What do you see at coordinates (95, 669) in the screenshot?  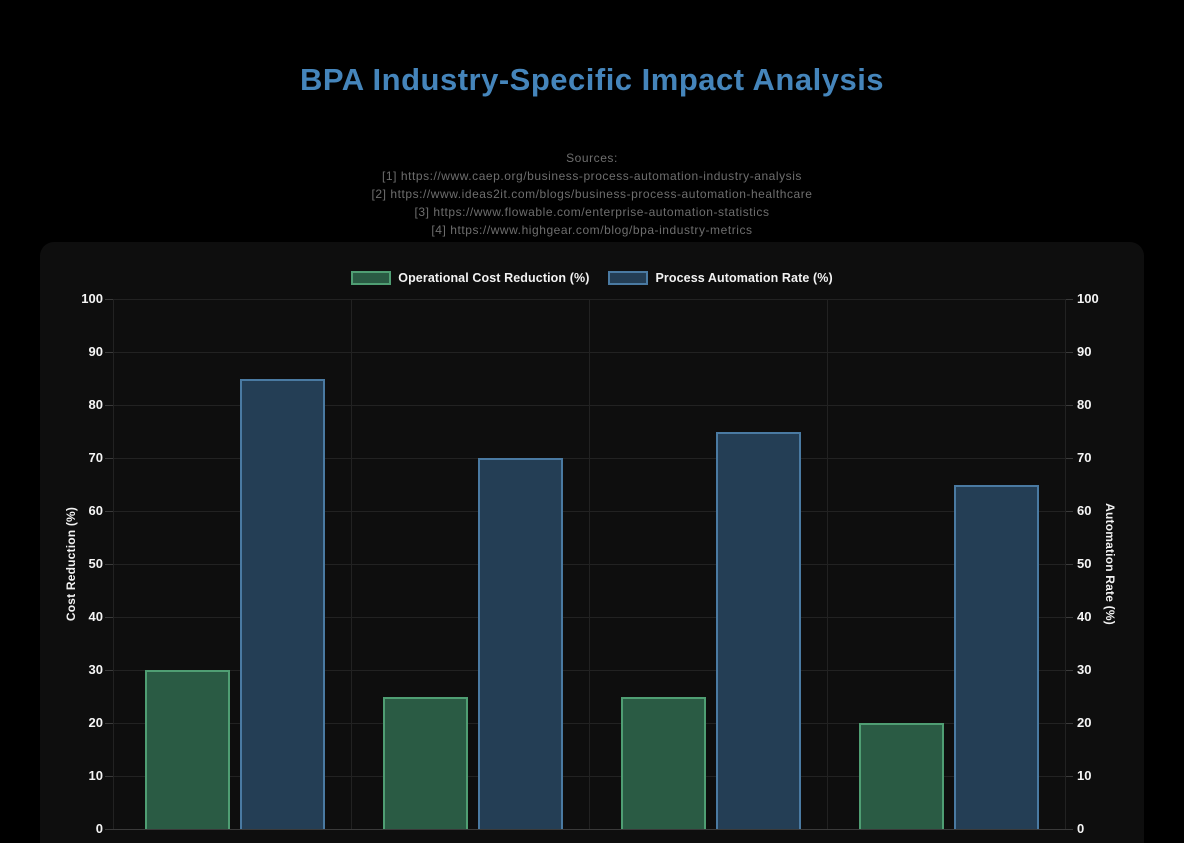 I see `y-tick-label-left: 30` at bounding box center [95, 669].